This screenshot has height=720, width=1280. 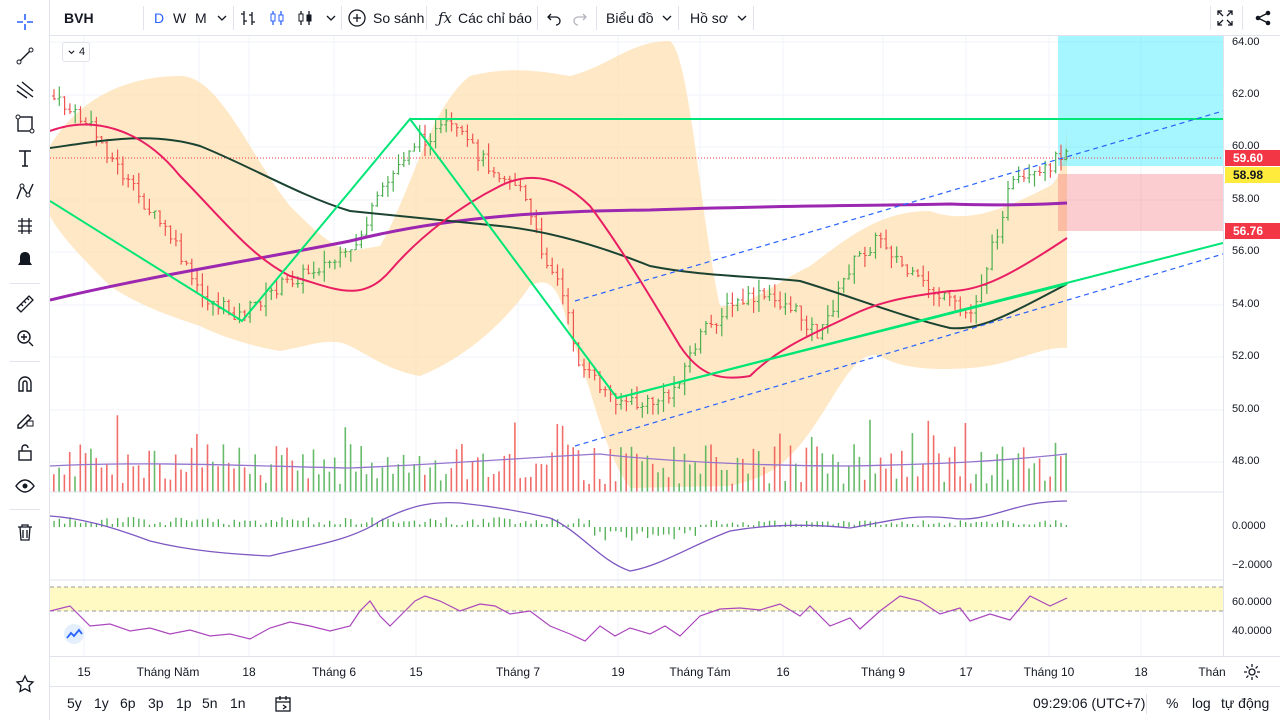 What do you see at coordinates (305, 18) in the screenshot?
I see `hollow-candle-icon` at bounding box center [305, 18].